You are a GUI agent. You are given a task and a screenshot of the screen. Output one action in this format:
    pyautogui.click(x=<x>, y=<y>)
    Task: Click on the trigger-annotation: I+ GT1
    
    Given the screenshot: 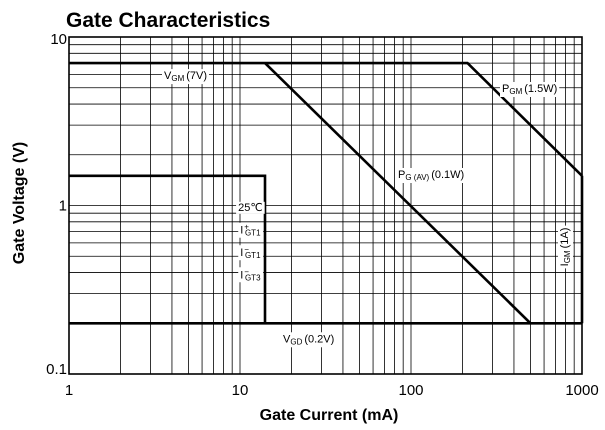 What is the action you would take?
    pyautogui.click(x=251, y=230)
    